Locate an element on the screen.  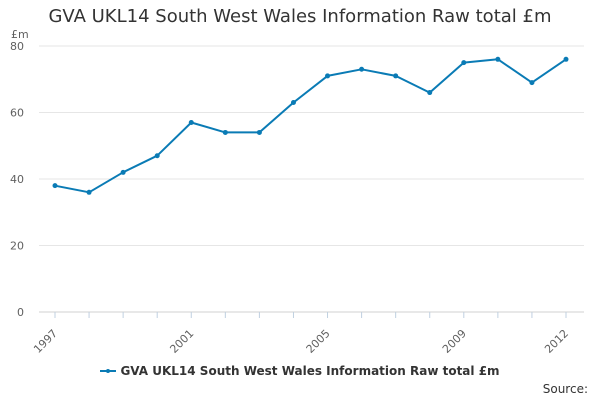
y-tick-label: 0 is located at coordinates (20, 312).